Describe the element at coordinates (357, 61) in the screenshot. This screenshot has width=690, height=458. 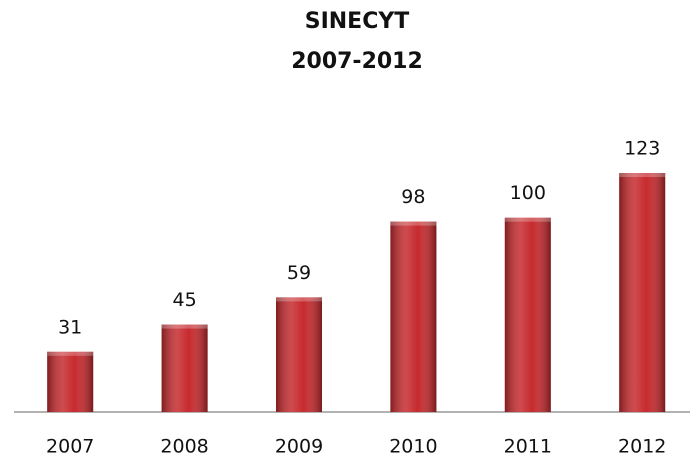
I see `chart-subtitle: 2007-2012` at that location.